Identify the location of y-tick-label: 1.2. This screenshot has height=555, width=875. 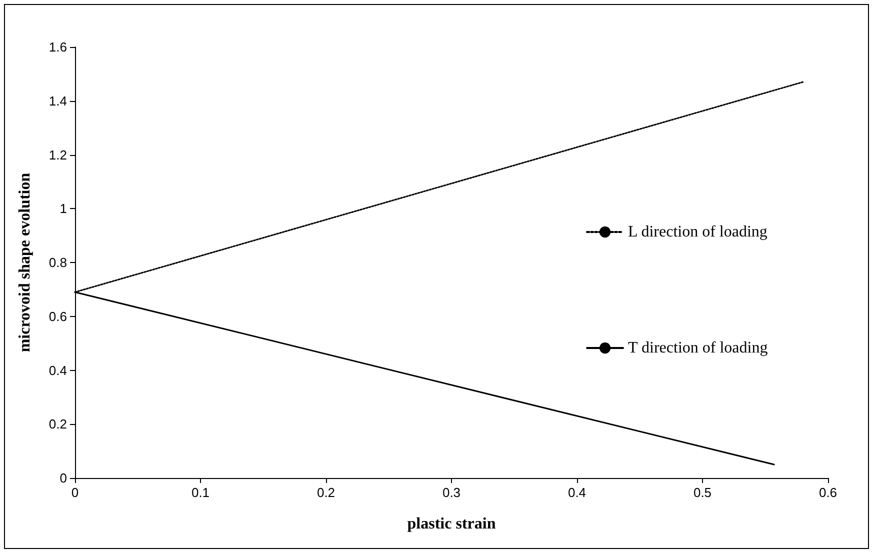
(57, 154).